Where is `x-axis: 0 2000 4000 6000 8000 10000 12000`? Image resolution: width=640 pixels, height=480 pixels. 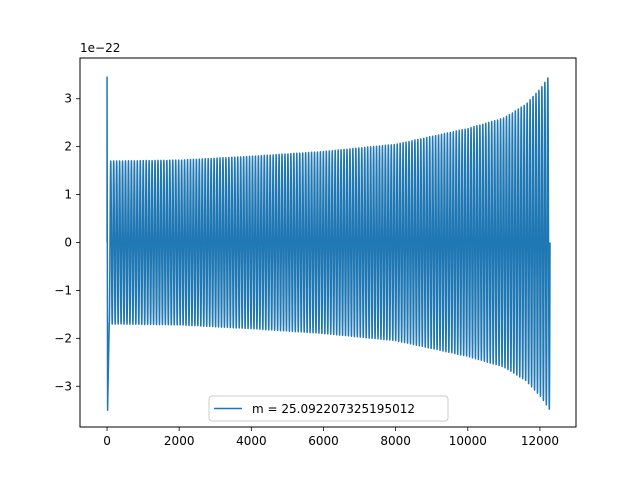 x-axis: 0 2000 4000 6000 8000 10000 12000 is located at coordinates (331, 437).